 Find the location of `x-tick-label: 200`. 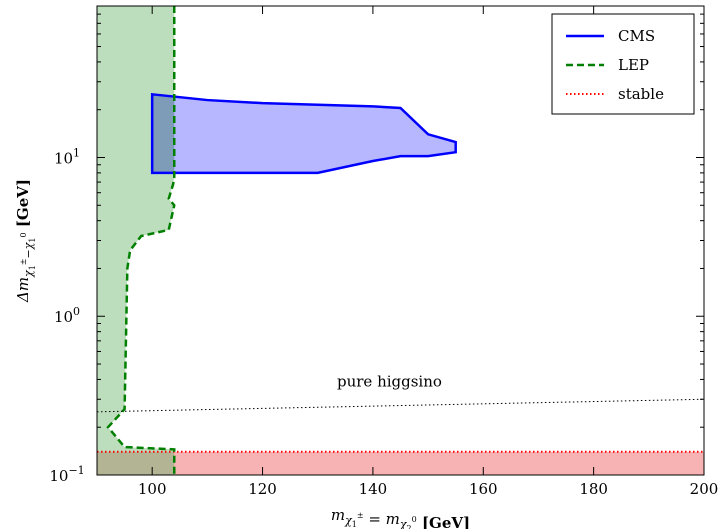

x-tick-label: 200 is located at coordinates (704, 489).